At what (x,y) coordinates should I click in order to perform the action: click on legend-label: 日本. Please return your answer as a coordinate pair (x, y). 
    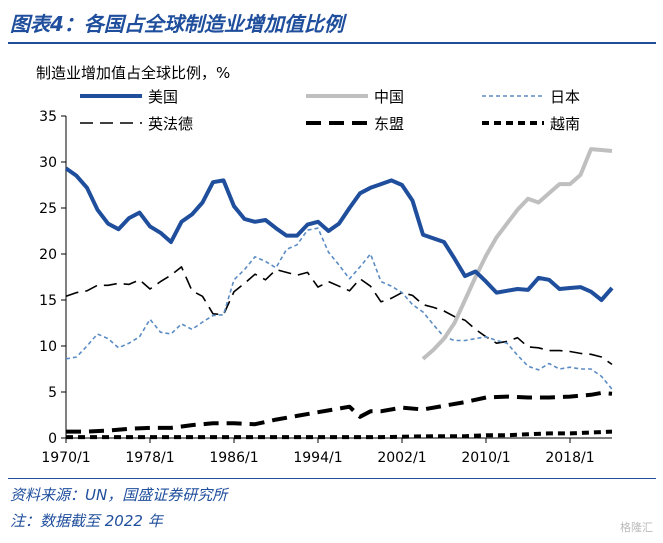
    Looking at the image, I should click on (565, 97).